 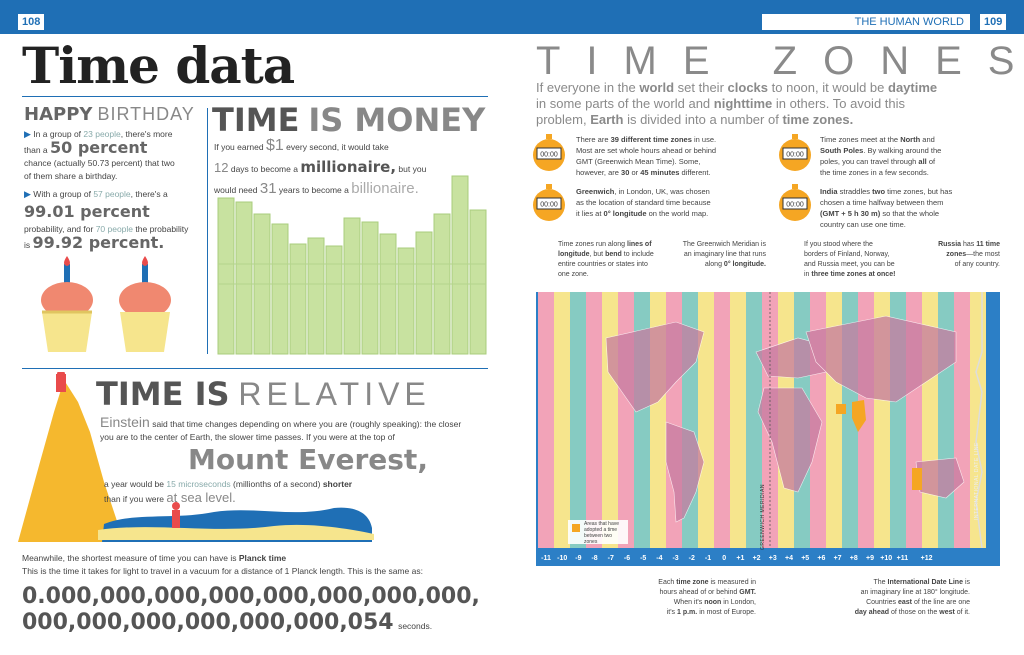 What do you see at coordinates (643, 202) in the screenshot?
I see `text: as the location of standard time because` at bounding box center [643, 202].